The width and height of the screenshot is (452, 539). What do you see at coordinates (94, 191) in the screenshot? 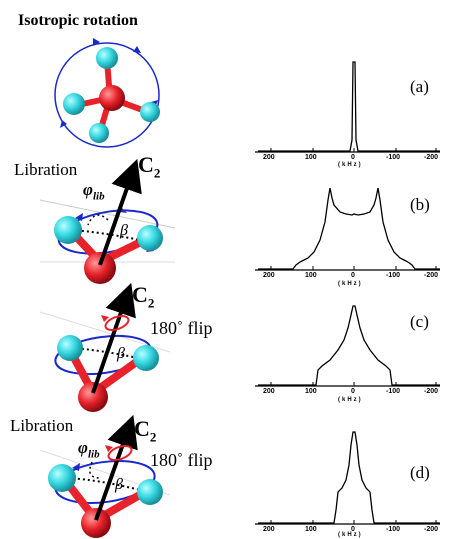
I see `phi-lib-label-b: φlib` at bounding box center [94, 191].